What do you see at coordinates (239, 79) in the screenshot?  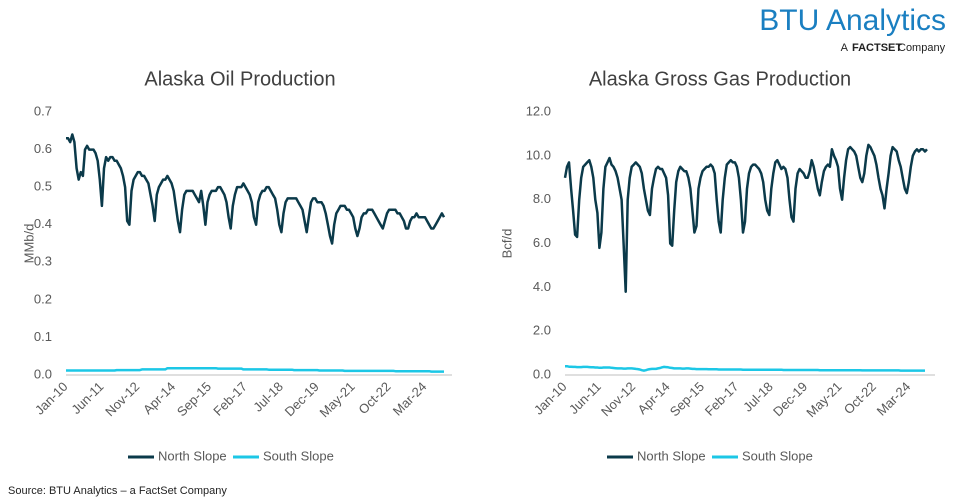 I see `chart-title: Alaska Oil Production` at bounding box center [239, 79].